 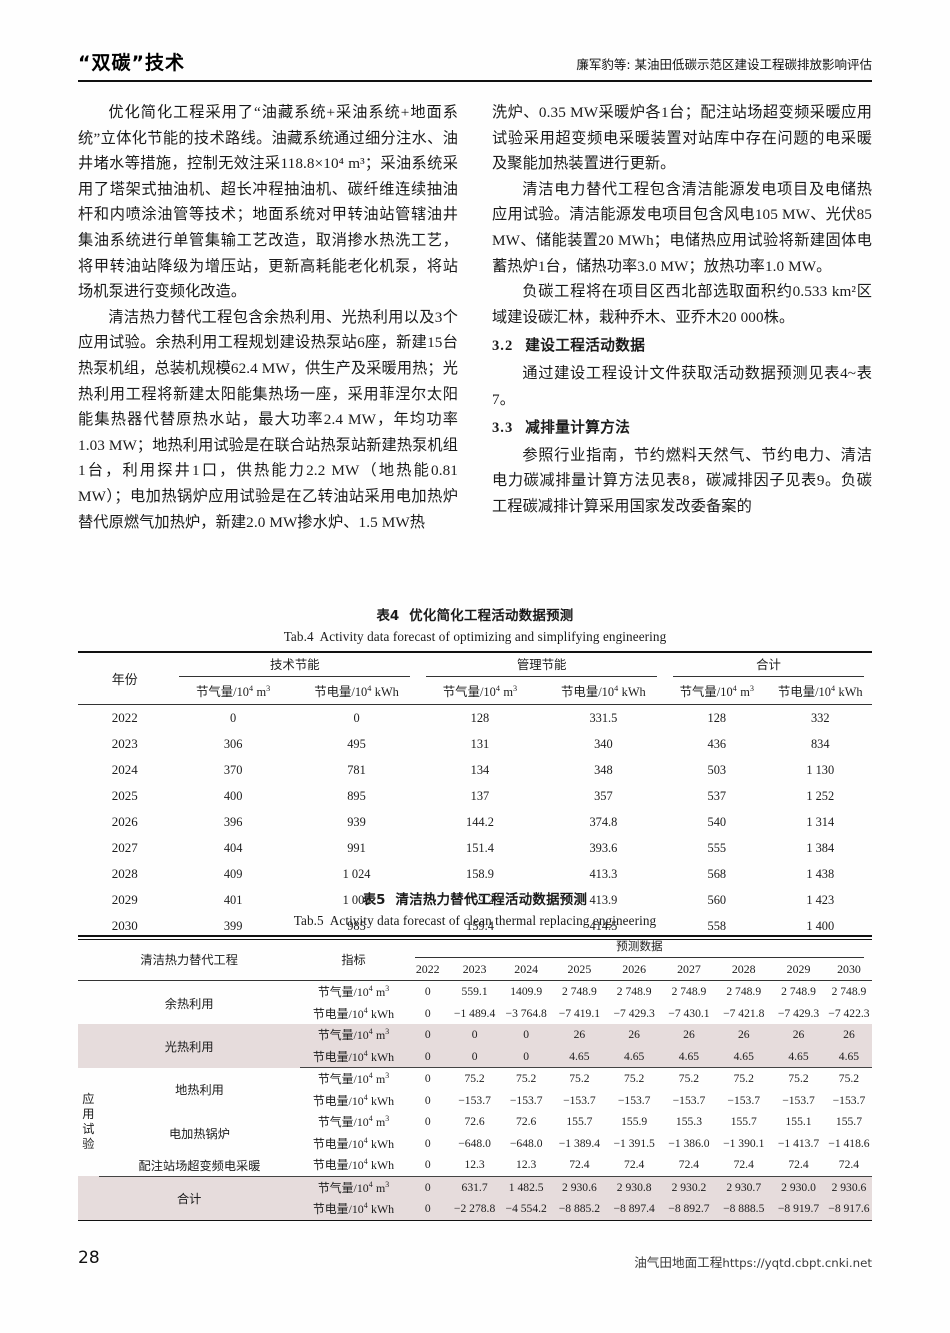 I want to click on section-title-3-3: 减排量计算方法, so click(x=578, y=428).